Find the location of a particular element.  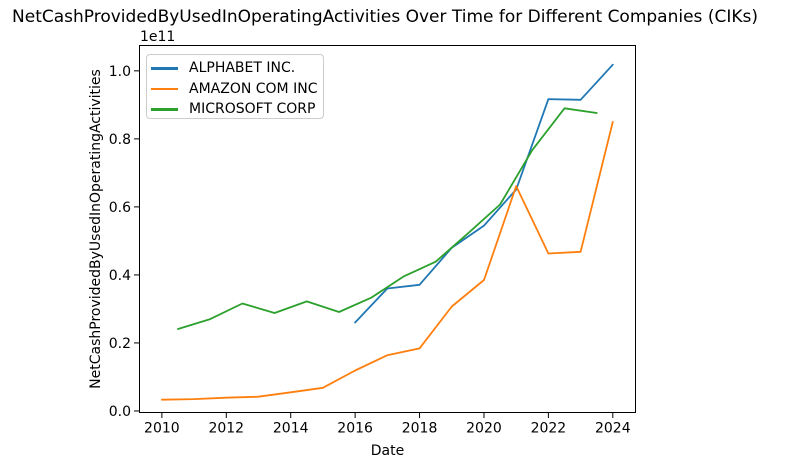

legend-item: AMAZON COM INC is located at coordinates (237, 89).